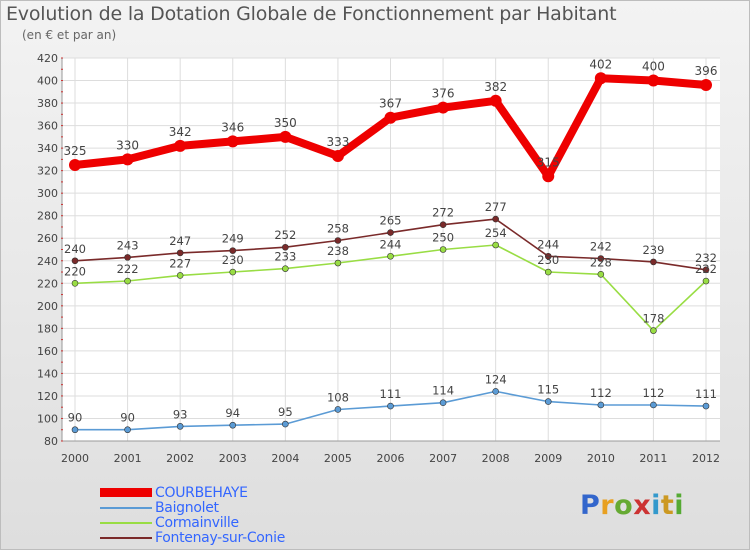  I want to click on y-tick-label: 380, so click(47, 103).